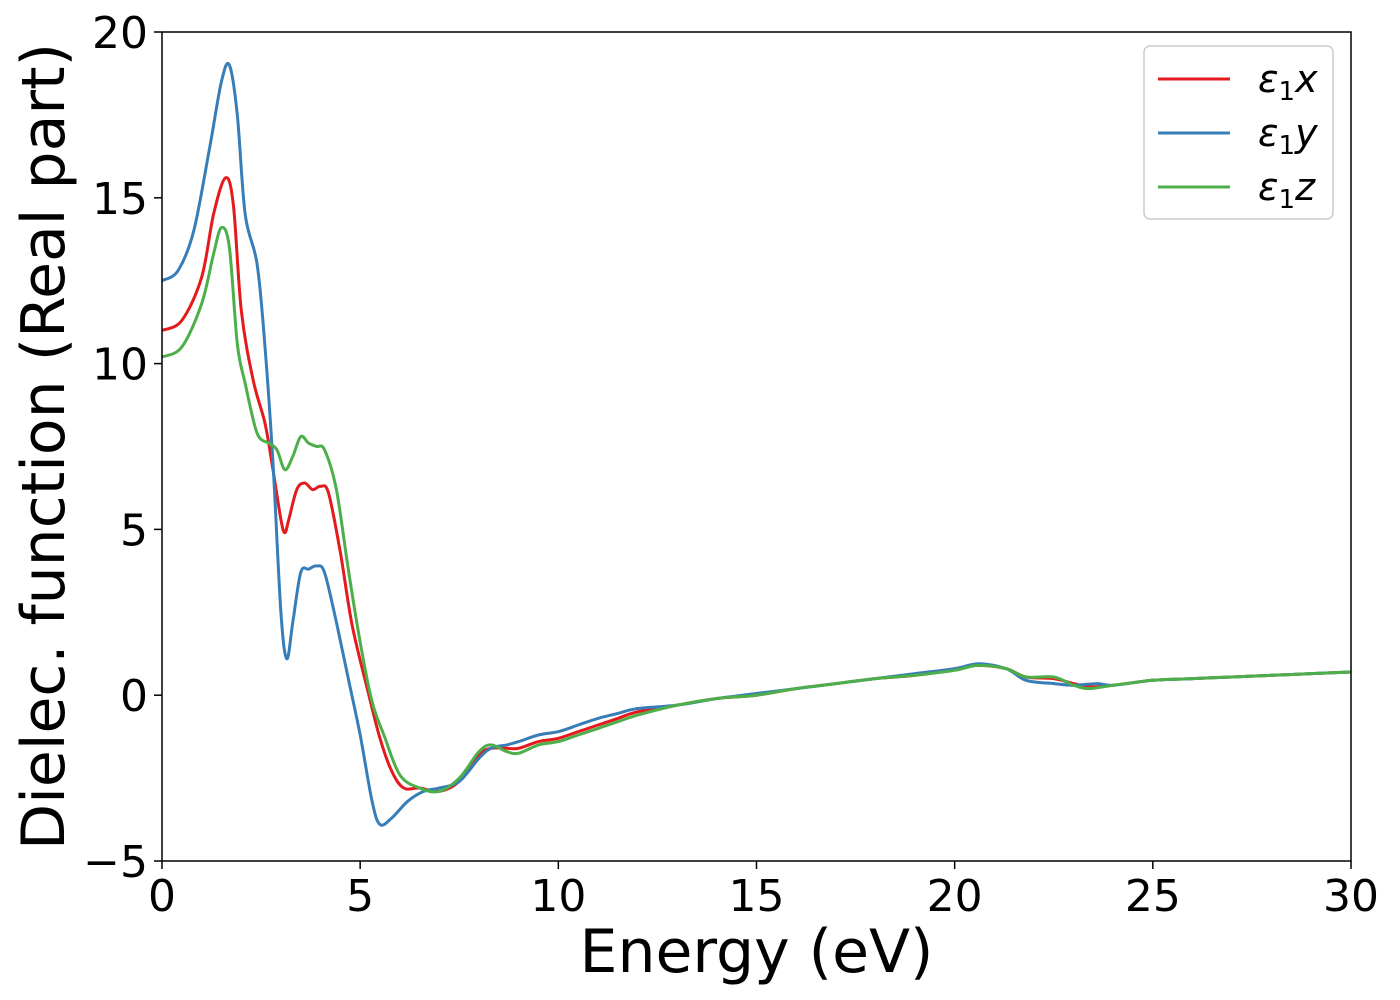 The height and width of the screenshot is (1000, 1400). I want to click on x-axis-ticks: 0 5 10 15 20 25 30, so click(763, 891).